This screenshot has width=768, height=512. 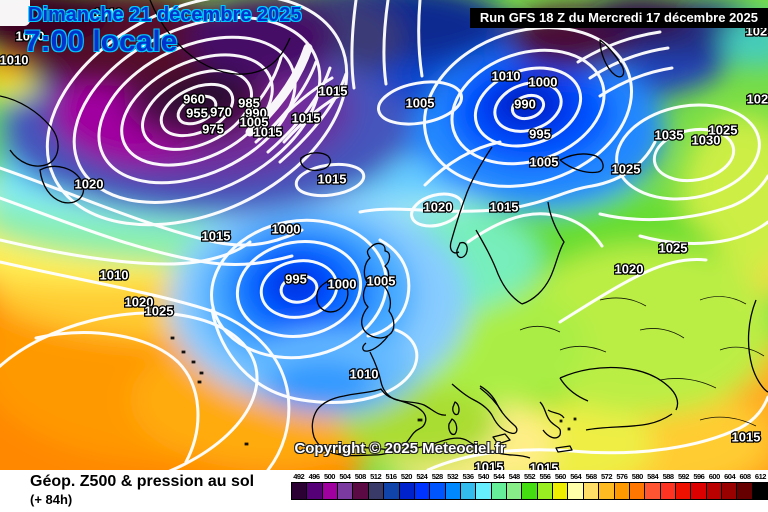 I want to click on legend-value: 576, so click(x=622, y=476).